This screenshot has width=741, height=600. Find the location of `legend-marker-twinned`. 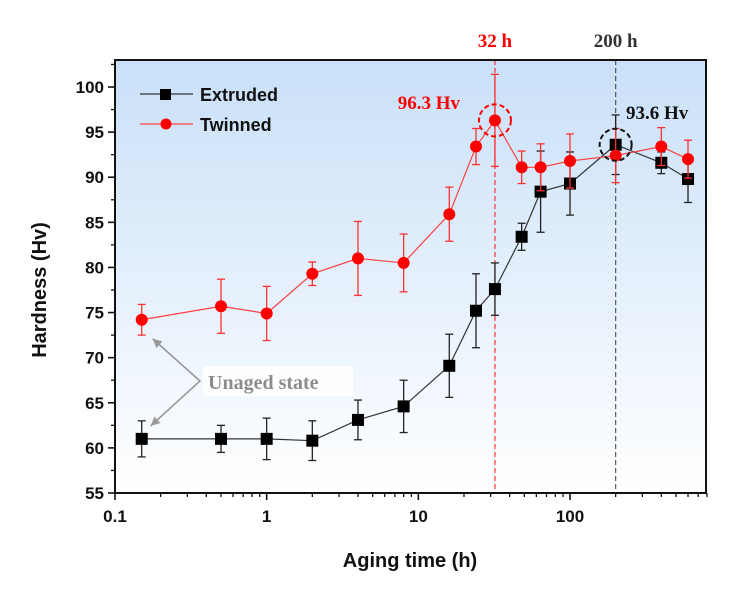

legend-marker-twinned is located at coordinates (166, 124).